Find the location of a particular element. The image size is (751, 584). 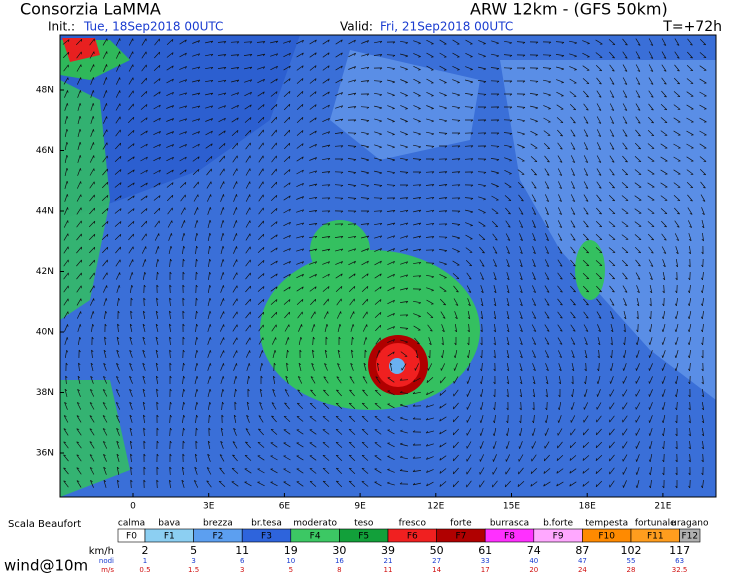

region is located at coordinates (180, 127).